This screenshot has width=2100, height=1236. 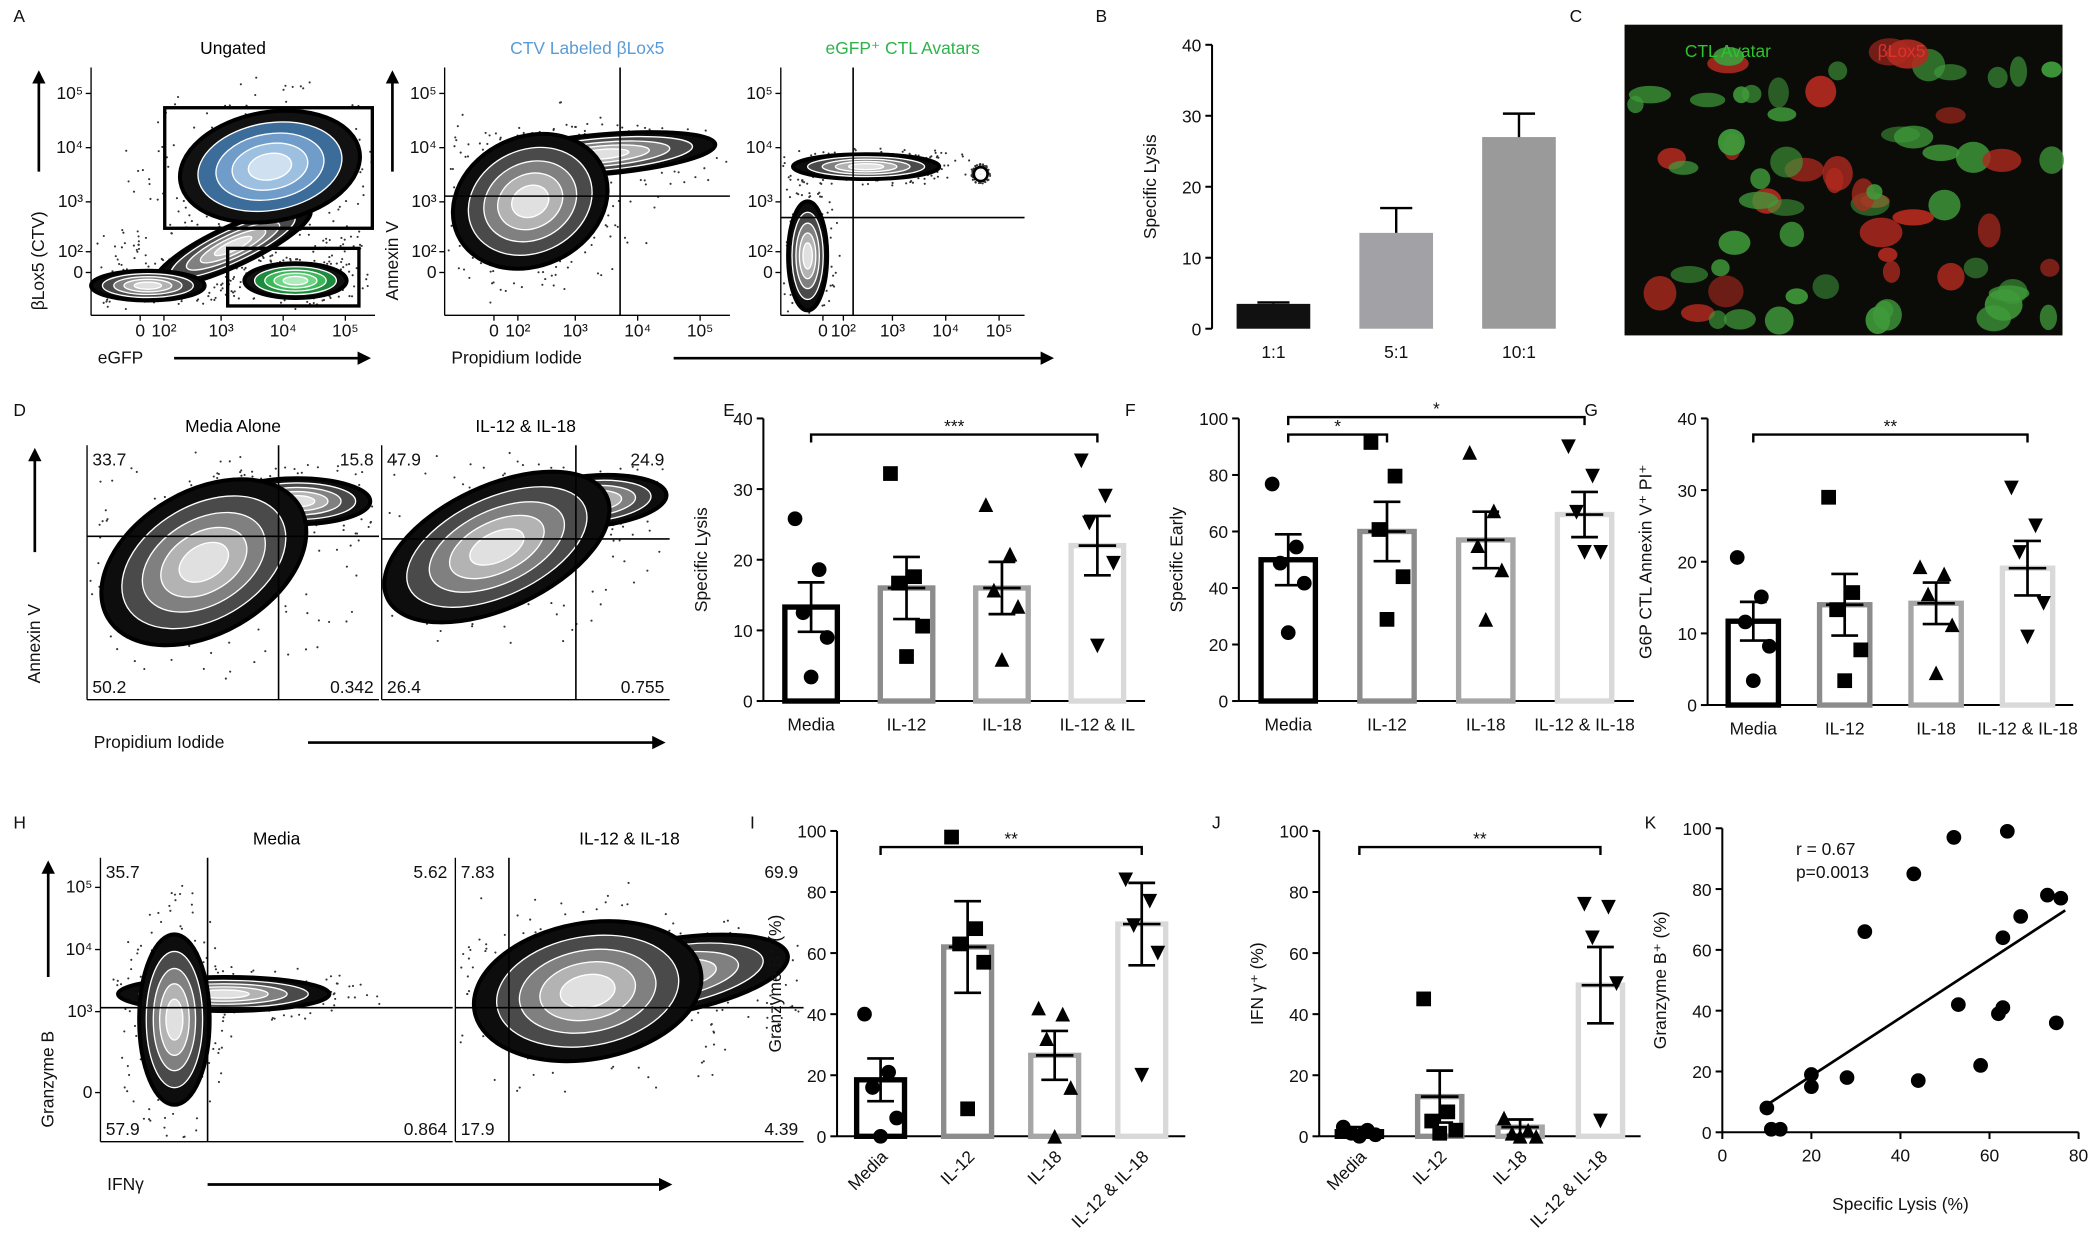 I want to click on bar, so click(x=1584, y=607).